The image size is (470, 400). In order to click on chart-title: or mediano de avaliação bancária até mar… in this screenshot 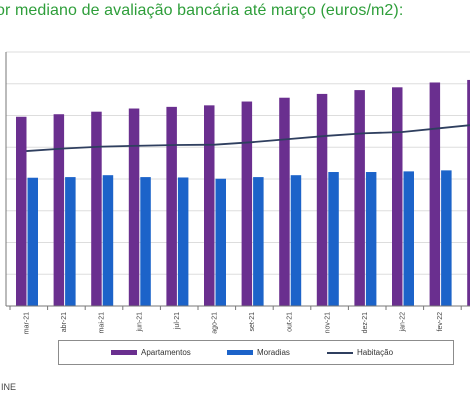, I will do `click(202, 10)`.